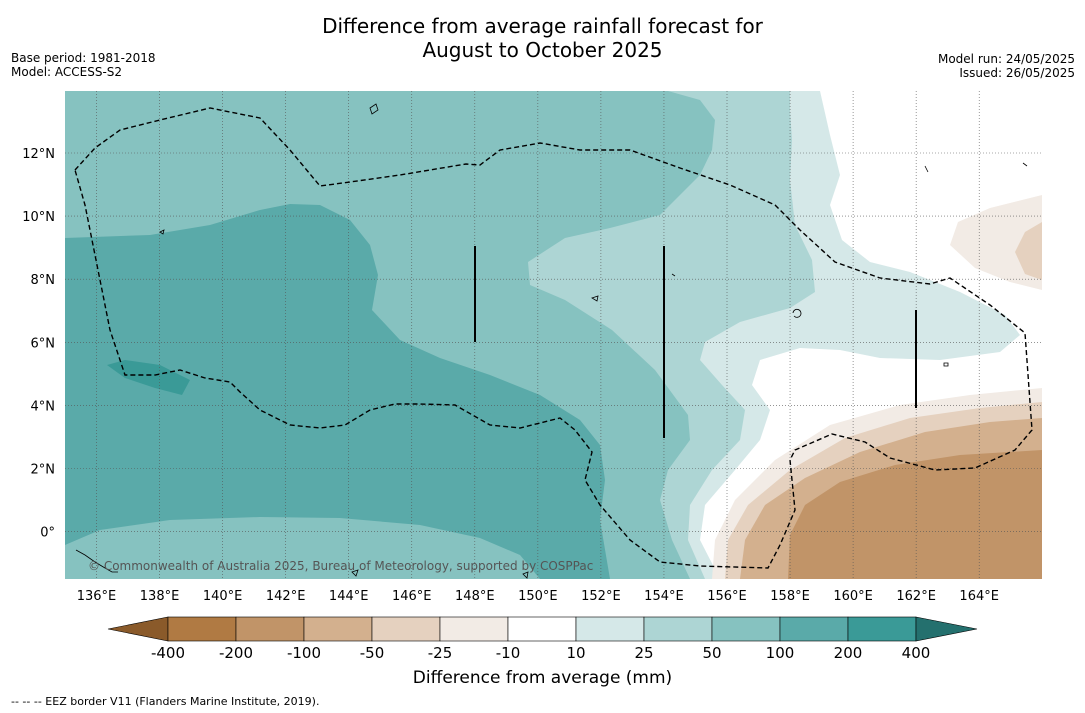  I want to click on colorbar-tick-label: 50, so click(711, 653).